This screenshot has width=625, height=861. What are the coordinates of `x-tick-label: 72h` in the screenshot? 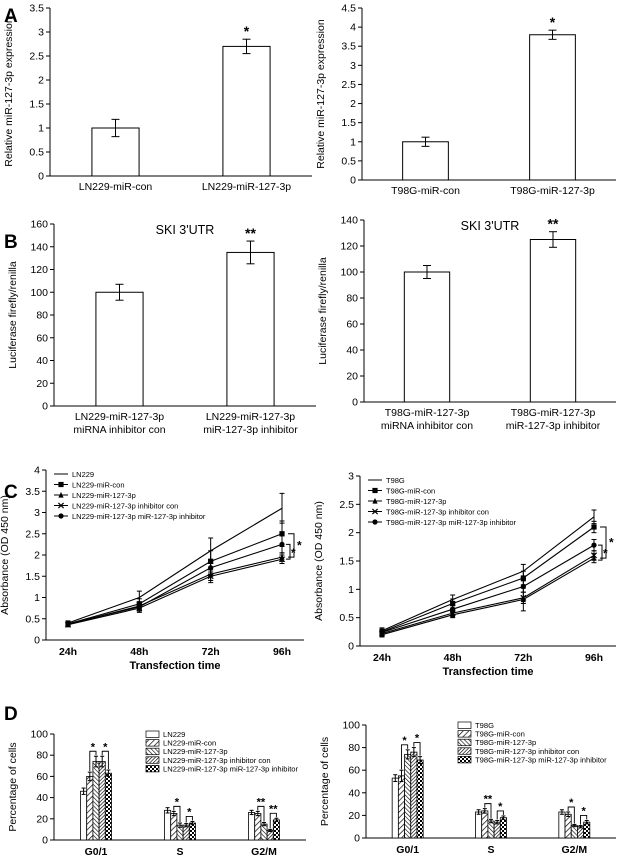 It's located at (523, 658).